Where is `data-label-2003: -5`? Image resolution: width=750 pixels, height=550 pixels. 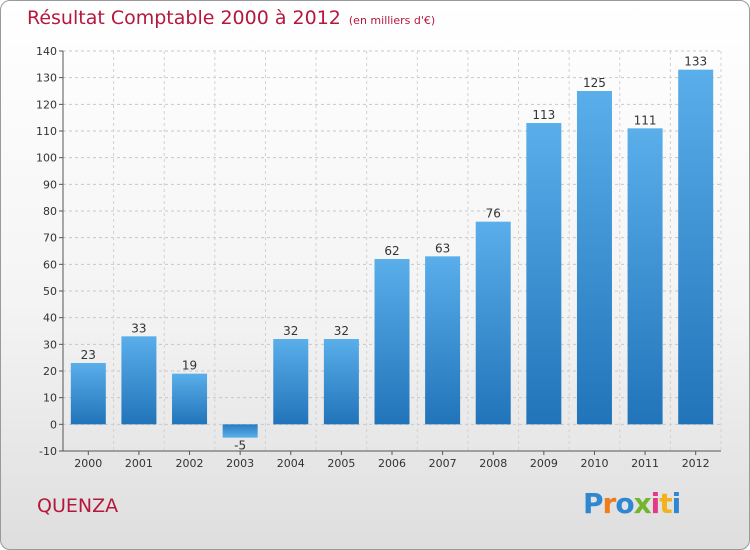
data-label-2003: -5 is located at coordinates (240, 446).